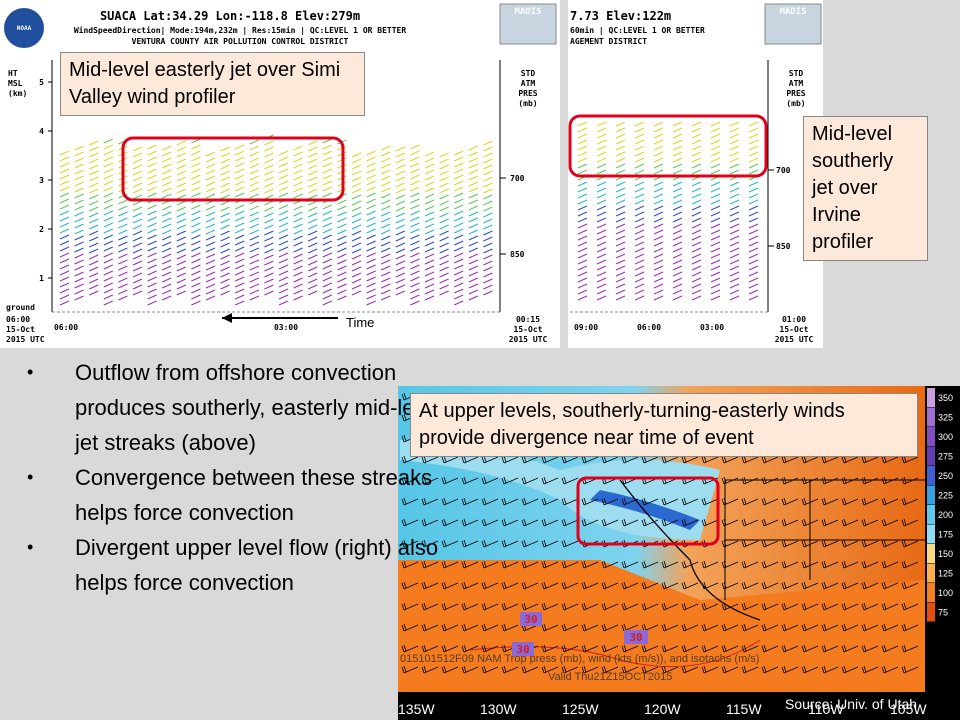 The image size is (960, 720). What do you see at coordinates (908, 709) in the screenshot?
I see `longitude: 105W` at bounding box center [908, 709].